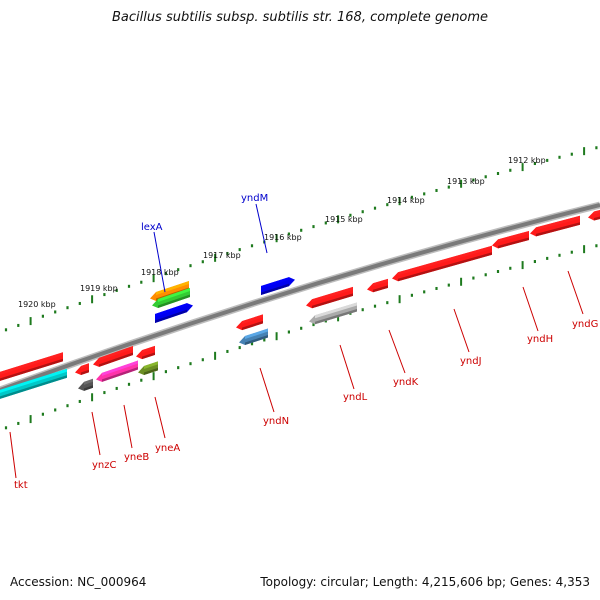 The width and height of the screenshot is (600, 600). Describe the element at coordinates (152, 227) in the screenshot. I see `lexA-label: lexA` at that location.